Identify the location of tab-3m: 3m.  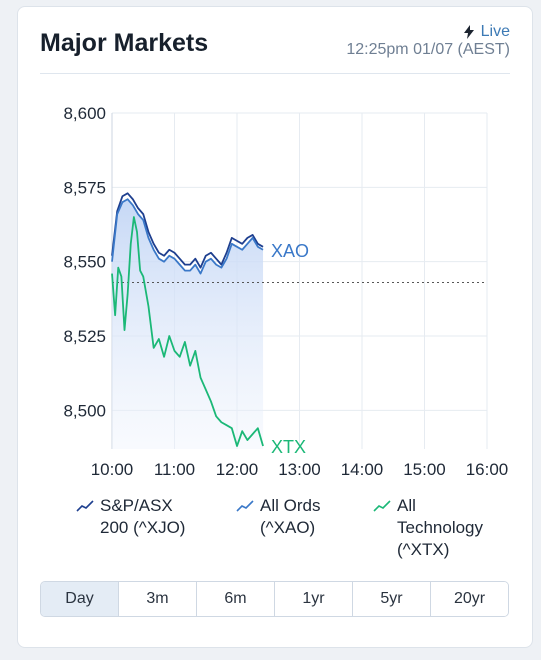
(158, 599).